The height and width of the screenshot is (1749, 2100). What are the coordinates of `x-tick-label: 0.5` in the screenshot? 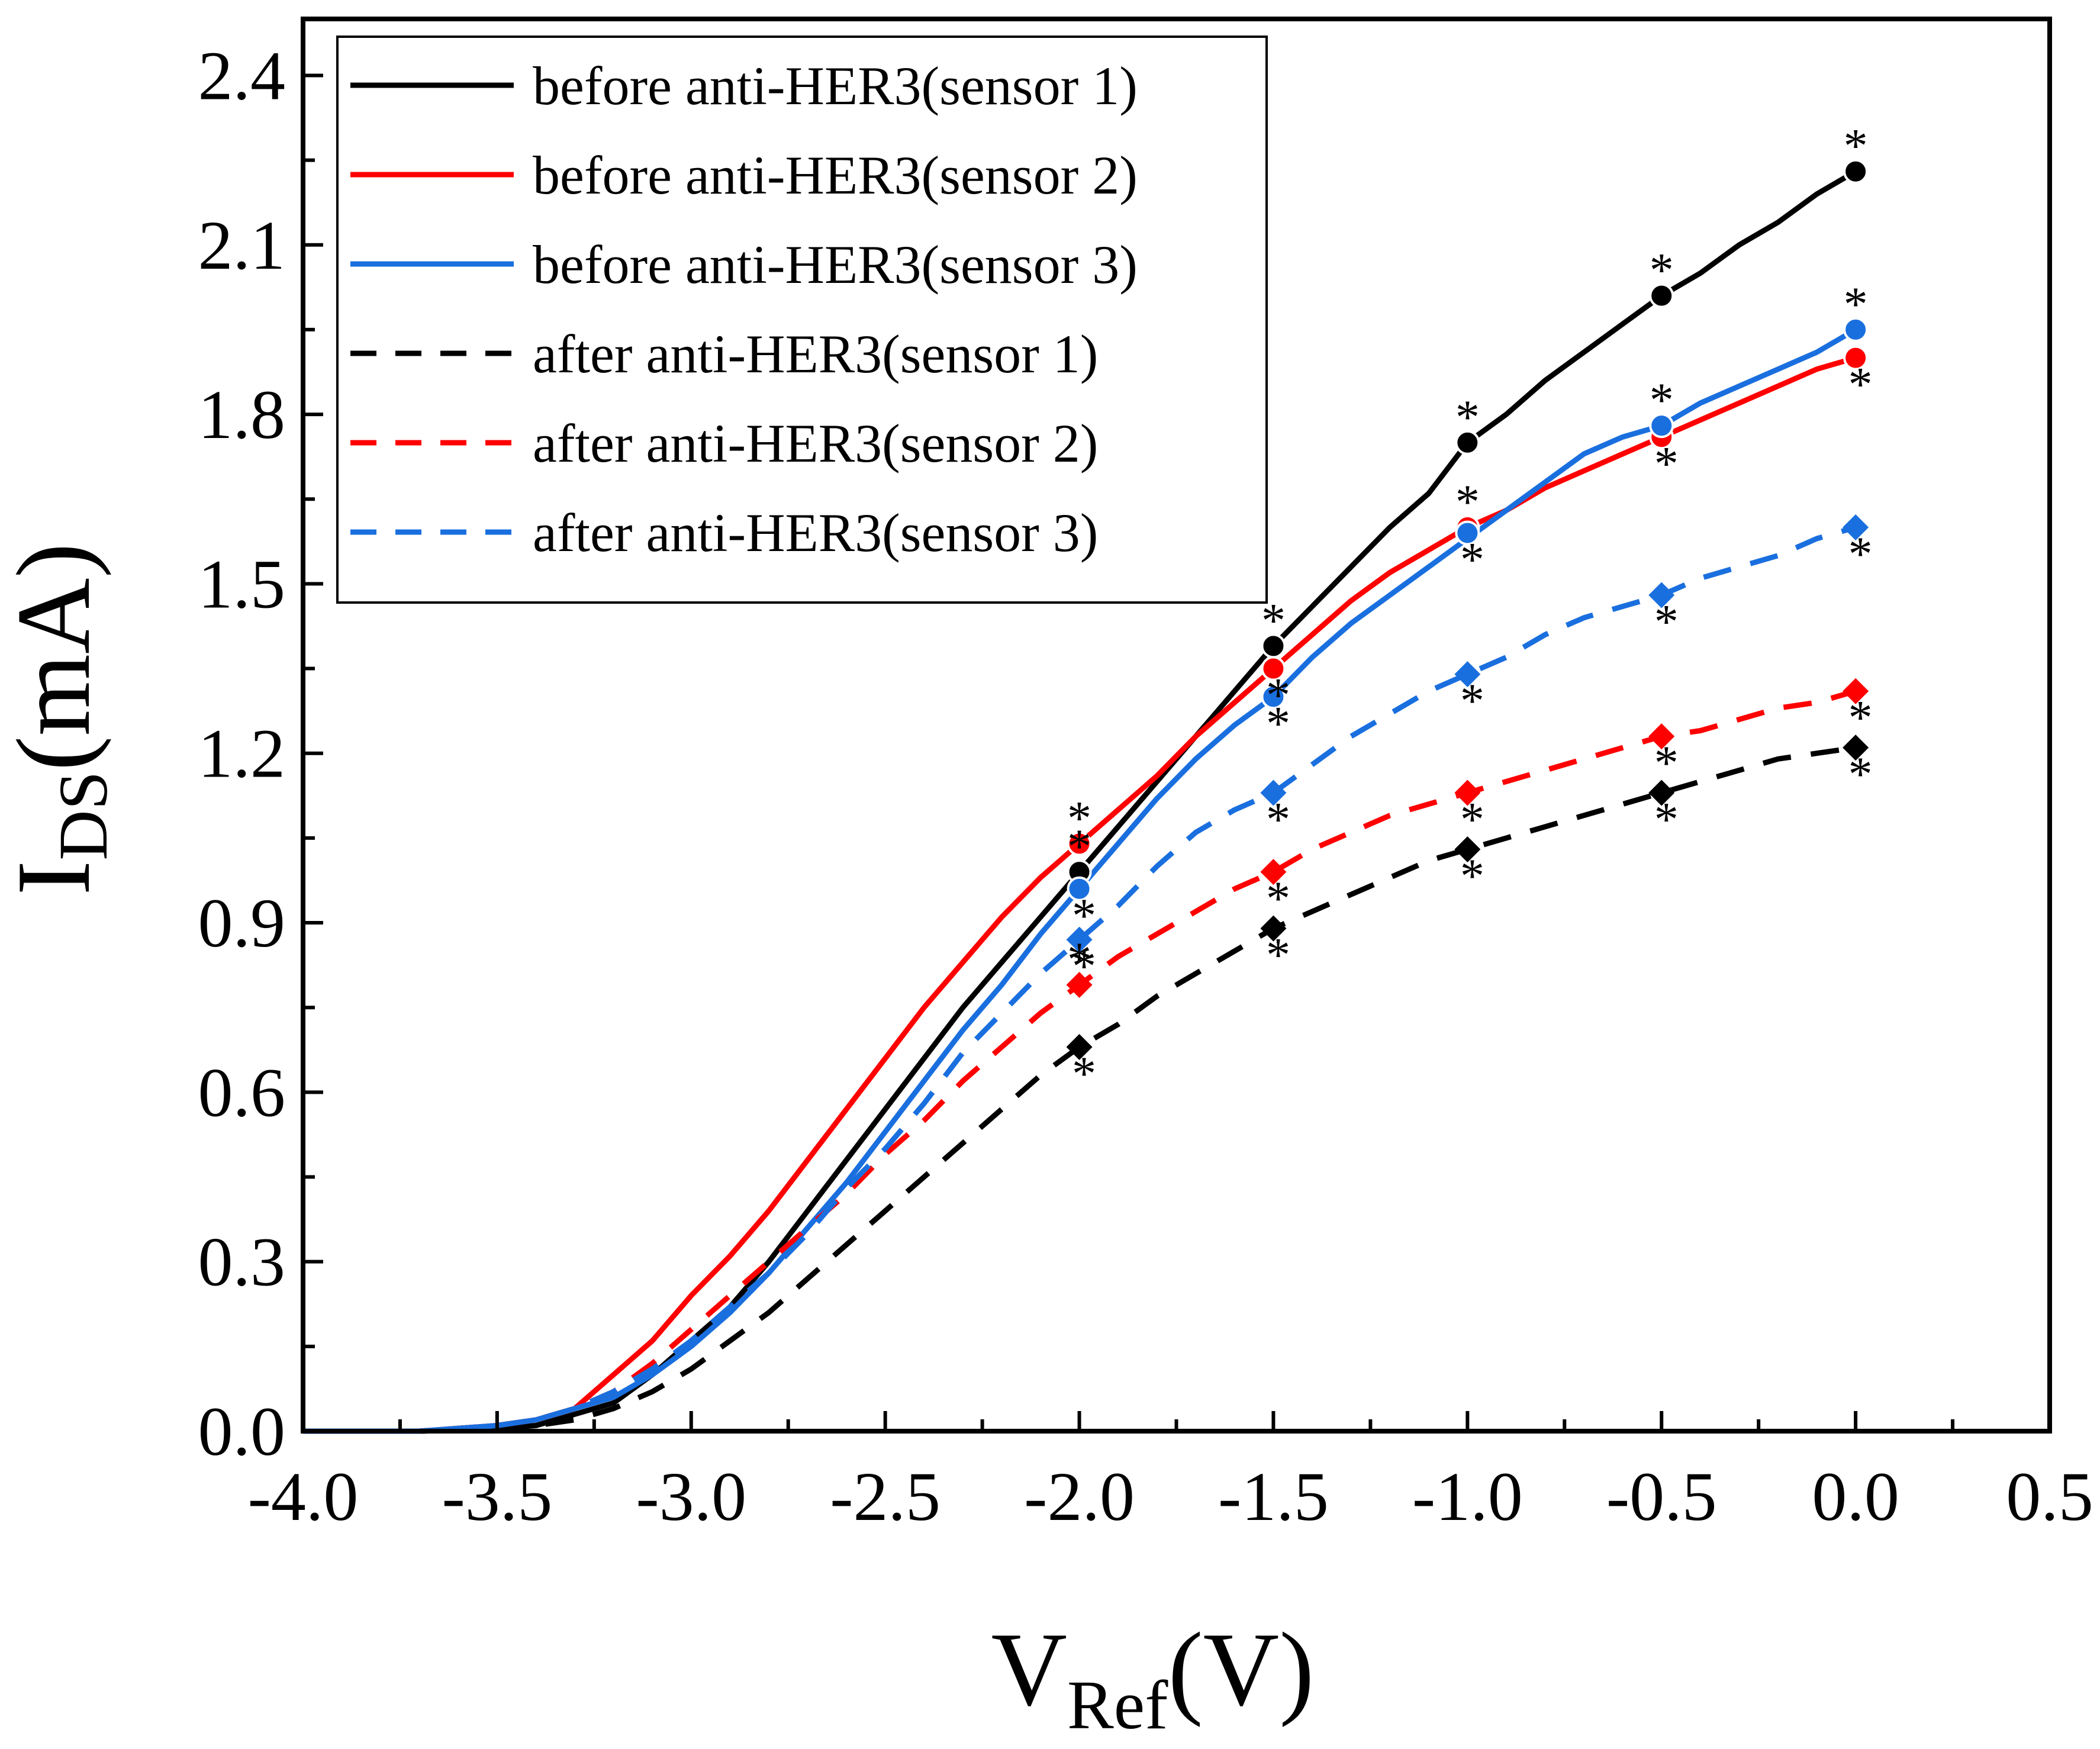 It's located at (2049, 1496).